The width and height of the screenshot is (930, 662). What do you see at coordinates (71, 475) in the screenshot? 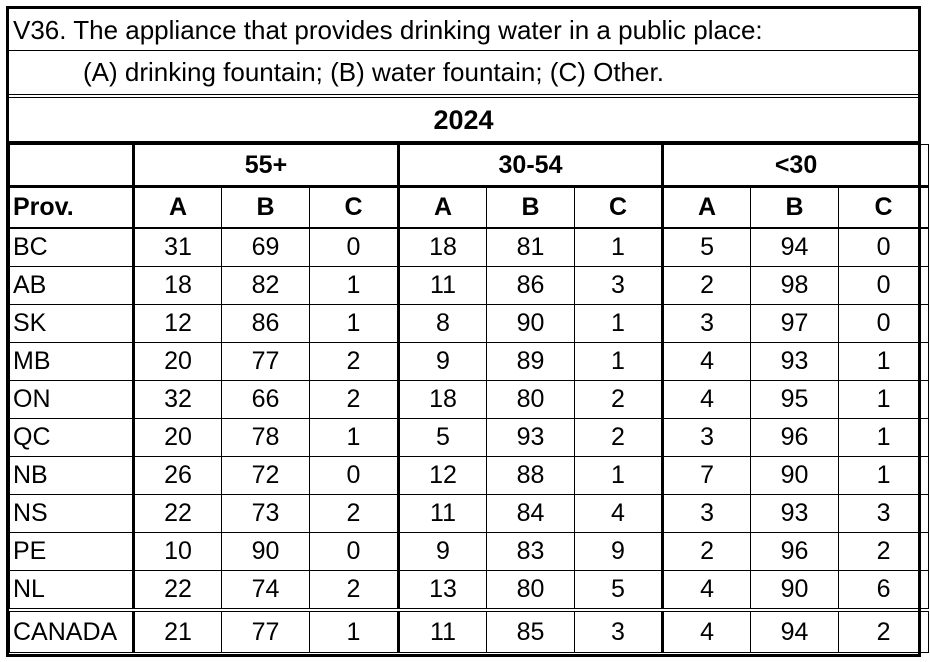
I see `province-cell: NB` at bounding box center [71, 475].